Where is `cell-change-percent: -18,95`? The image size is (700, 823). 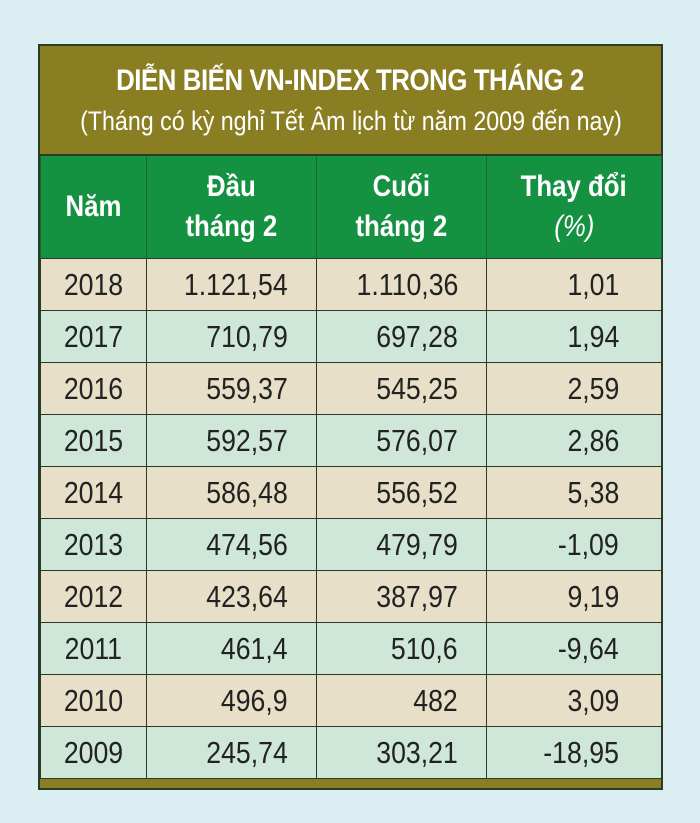 cell-change-percent: -18,95 is located at coordinates (574, 752).